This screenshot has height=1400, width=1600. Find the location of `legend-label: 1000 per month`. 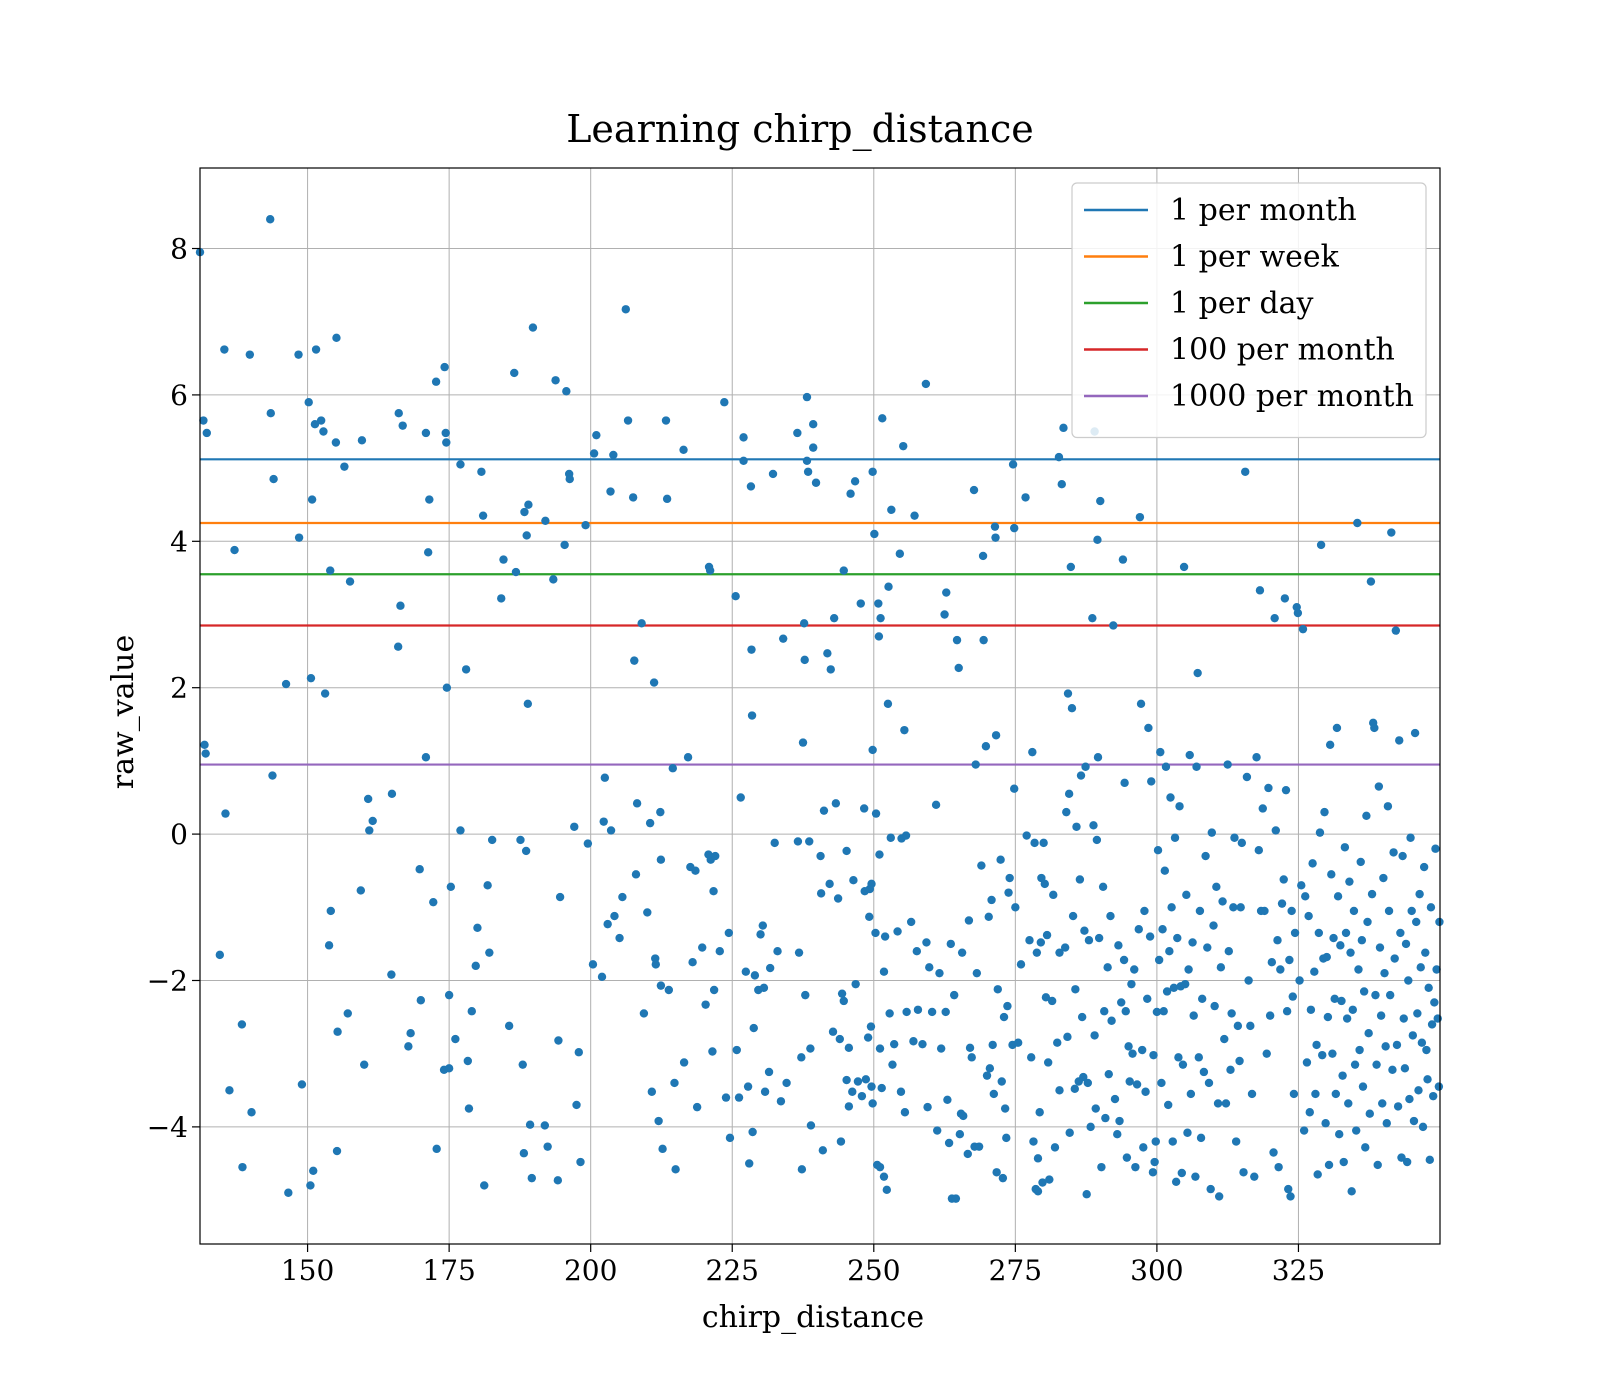

legend-label: 1000 per month is located at coordinates (1292, 396).